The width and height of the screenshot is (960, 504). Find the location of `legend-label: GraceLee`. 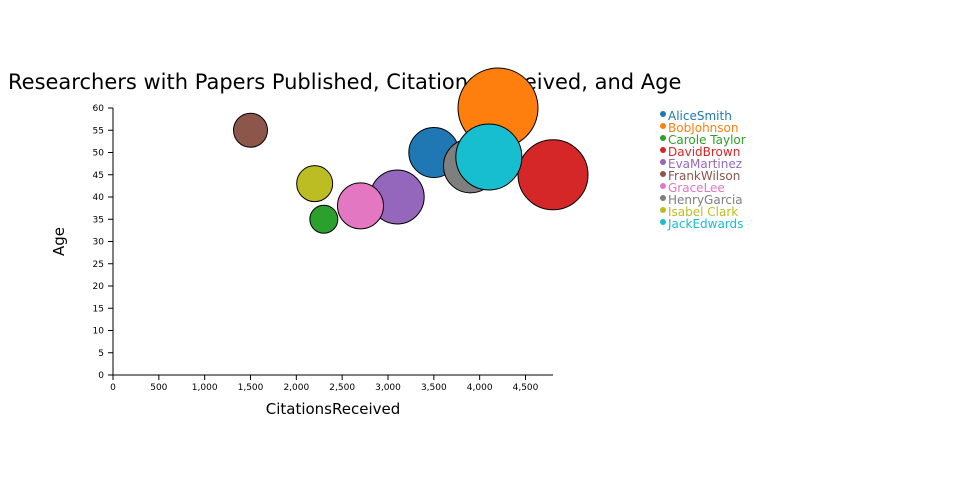

legend-label: GraceLee is located at coordinates (696, 188).